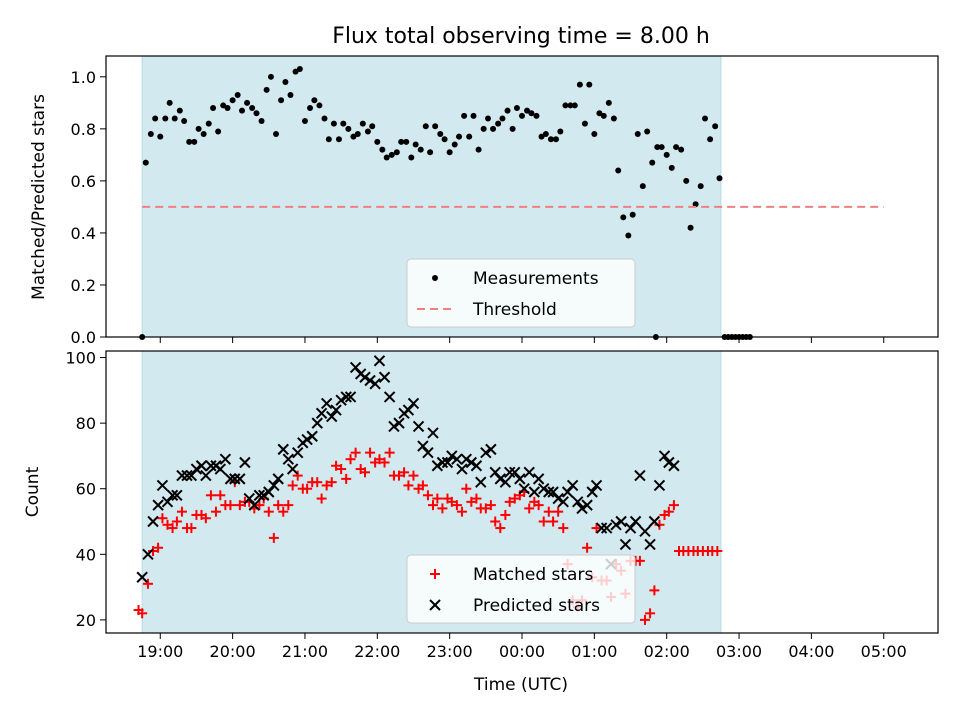 The width and height of the screenshot is (960, 720). Describe the element at coordinates (83, 181) in the screenshot. I see `y-tick-label: 0.6` at that location.